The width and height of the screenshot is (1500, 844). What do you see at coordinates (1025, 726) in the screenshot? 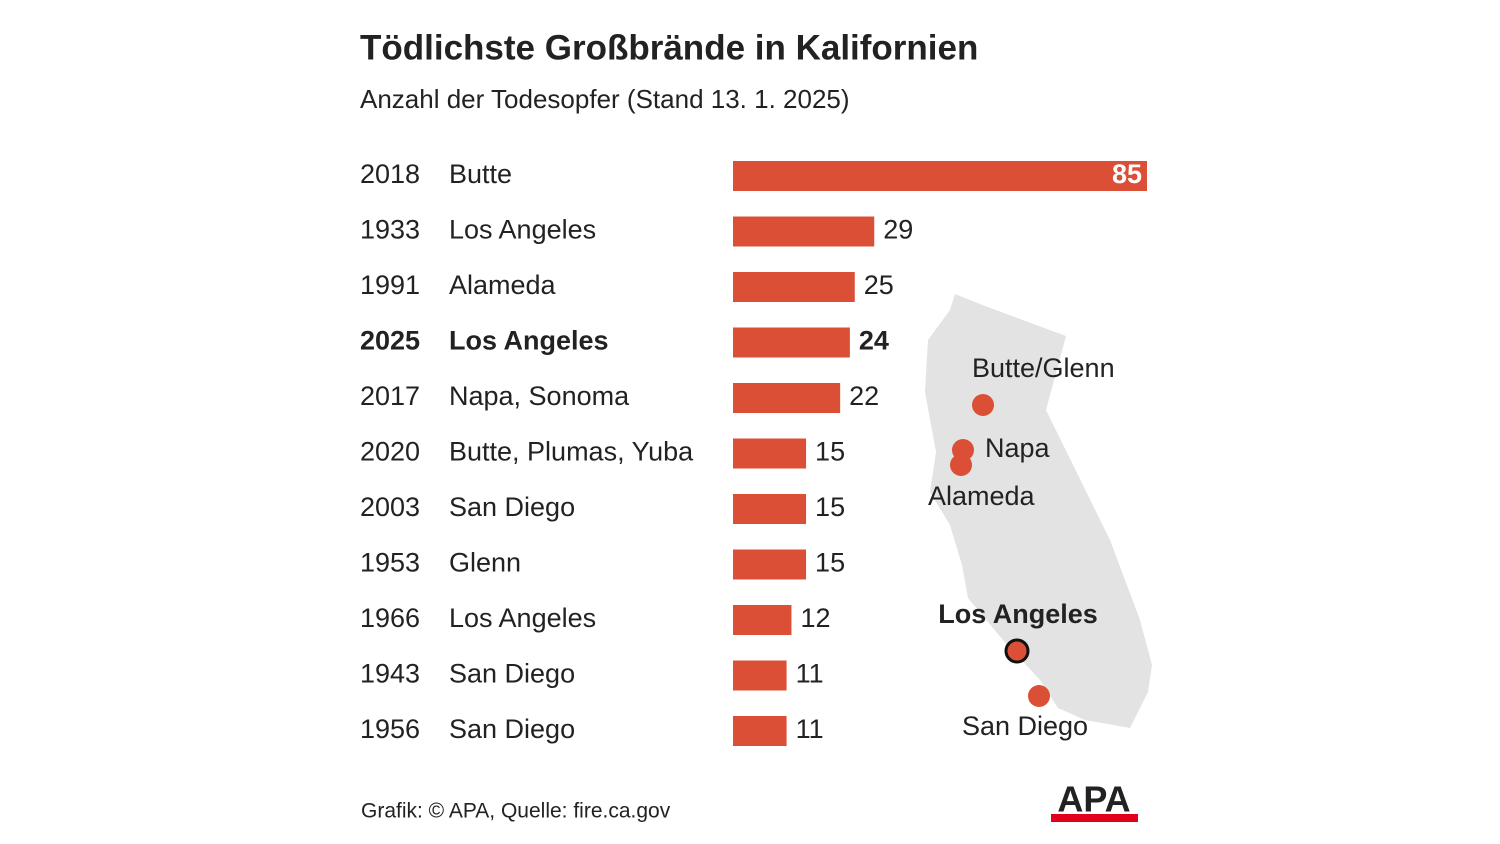
I see `map-label: San Diego` at bounding box center [1025, 726].